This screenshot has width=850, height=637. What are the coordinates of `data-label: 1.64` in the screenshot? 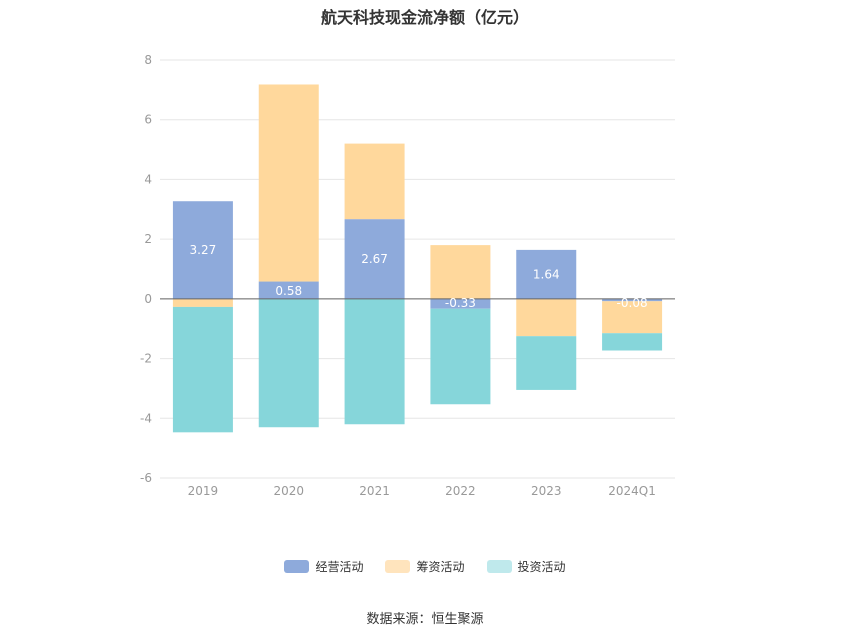 It's located at (546, 274).